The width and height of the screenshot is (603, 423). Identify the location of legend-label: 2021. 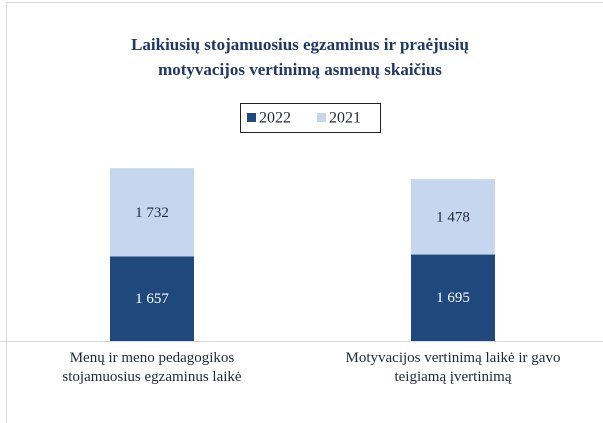
(345, 118).